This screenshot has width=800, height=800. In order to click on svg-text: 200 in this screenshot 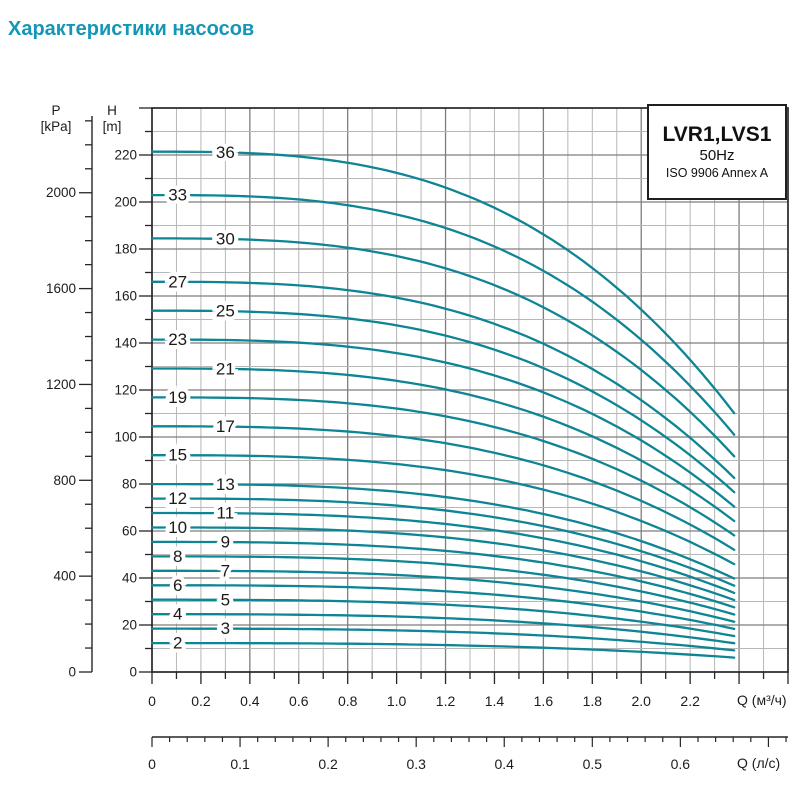, I will do `click(125, 202)`.